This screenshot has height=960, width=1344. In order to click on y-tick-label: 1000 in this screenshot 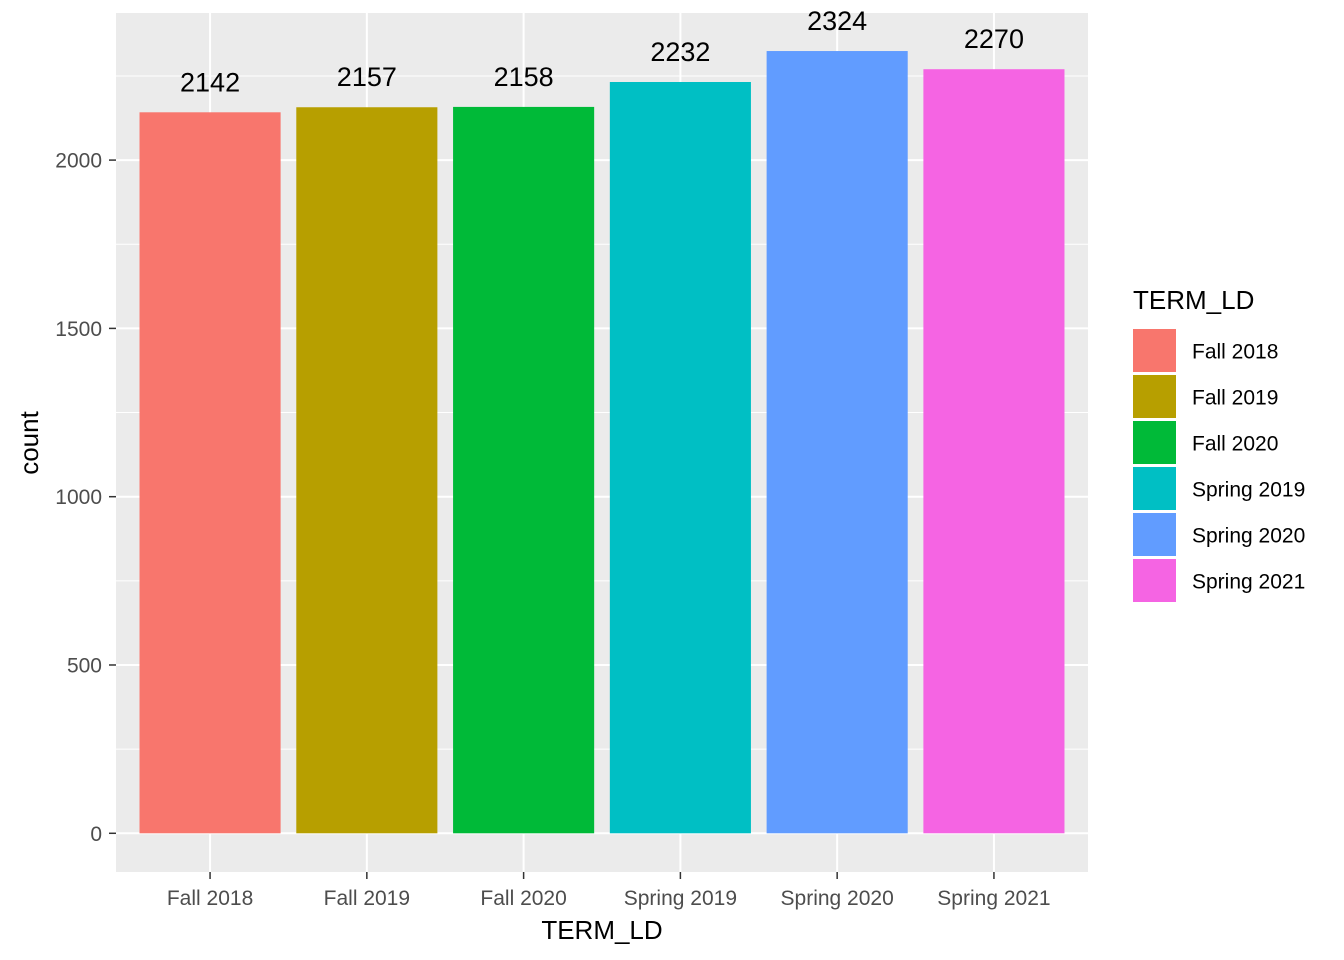, I will do `click(78, 497)`.